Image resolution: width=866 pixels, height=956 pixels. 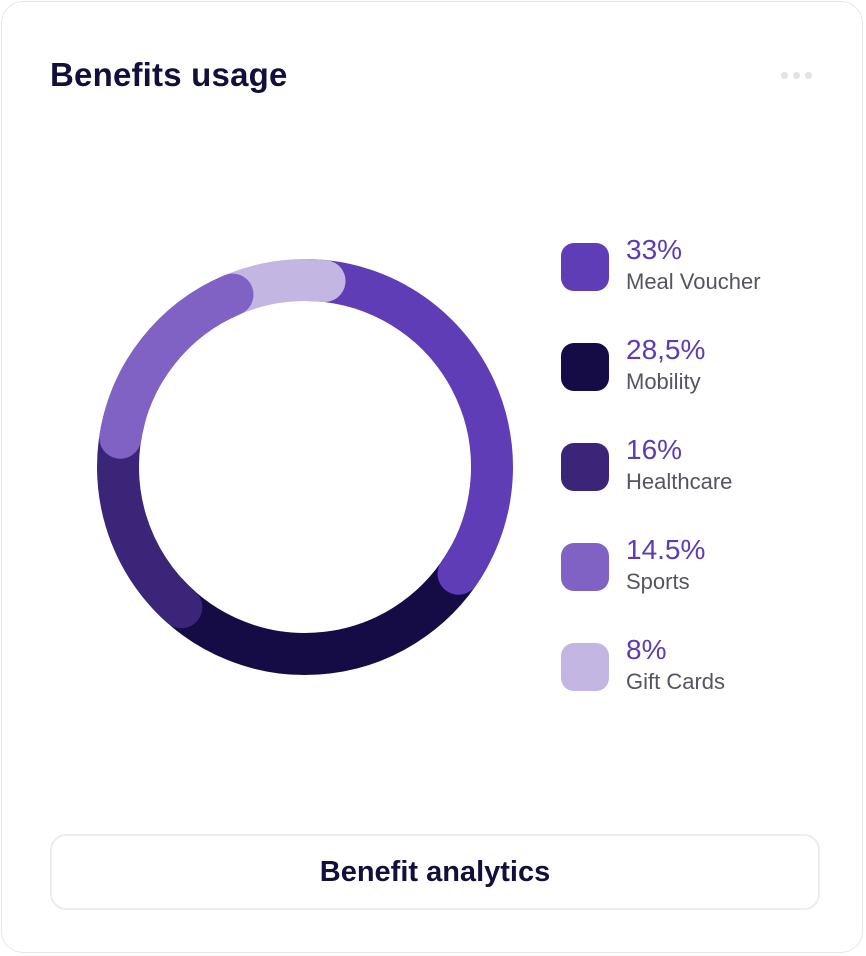 I want to click on legend-percentage: 33%, so click(x=654, y=249).